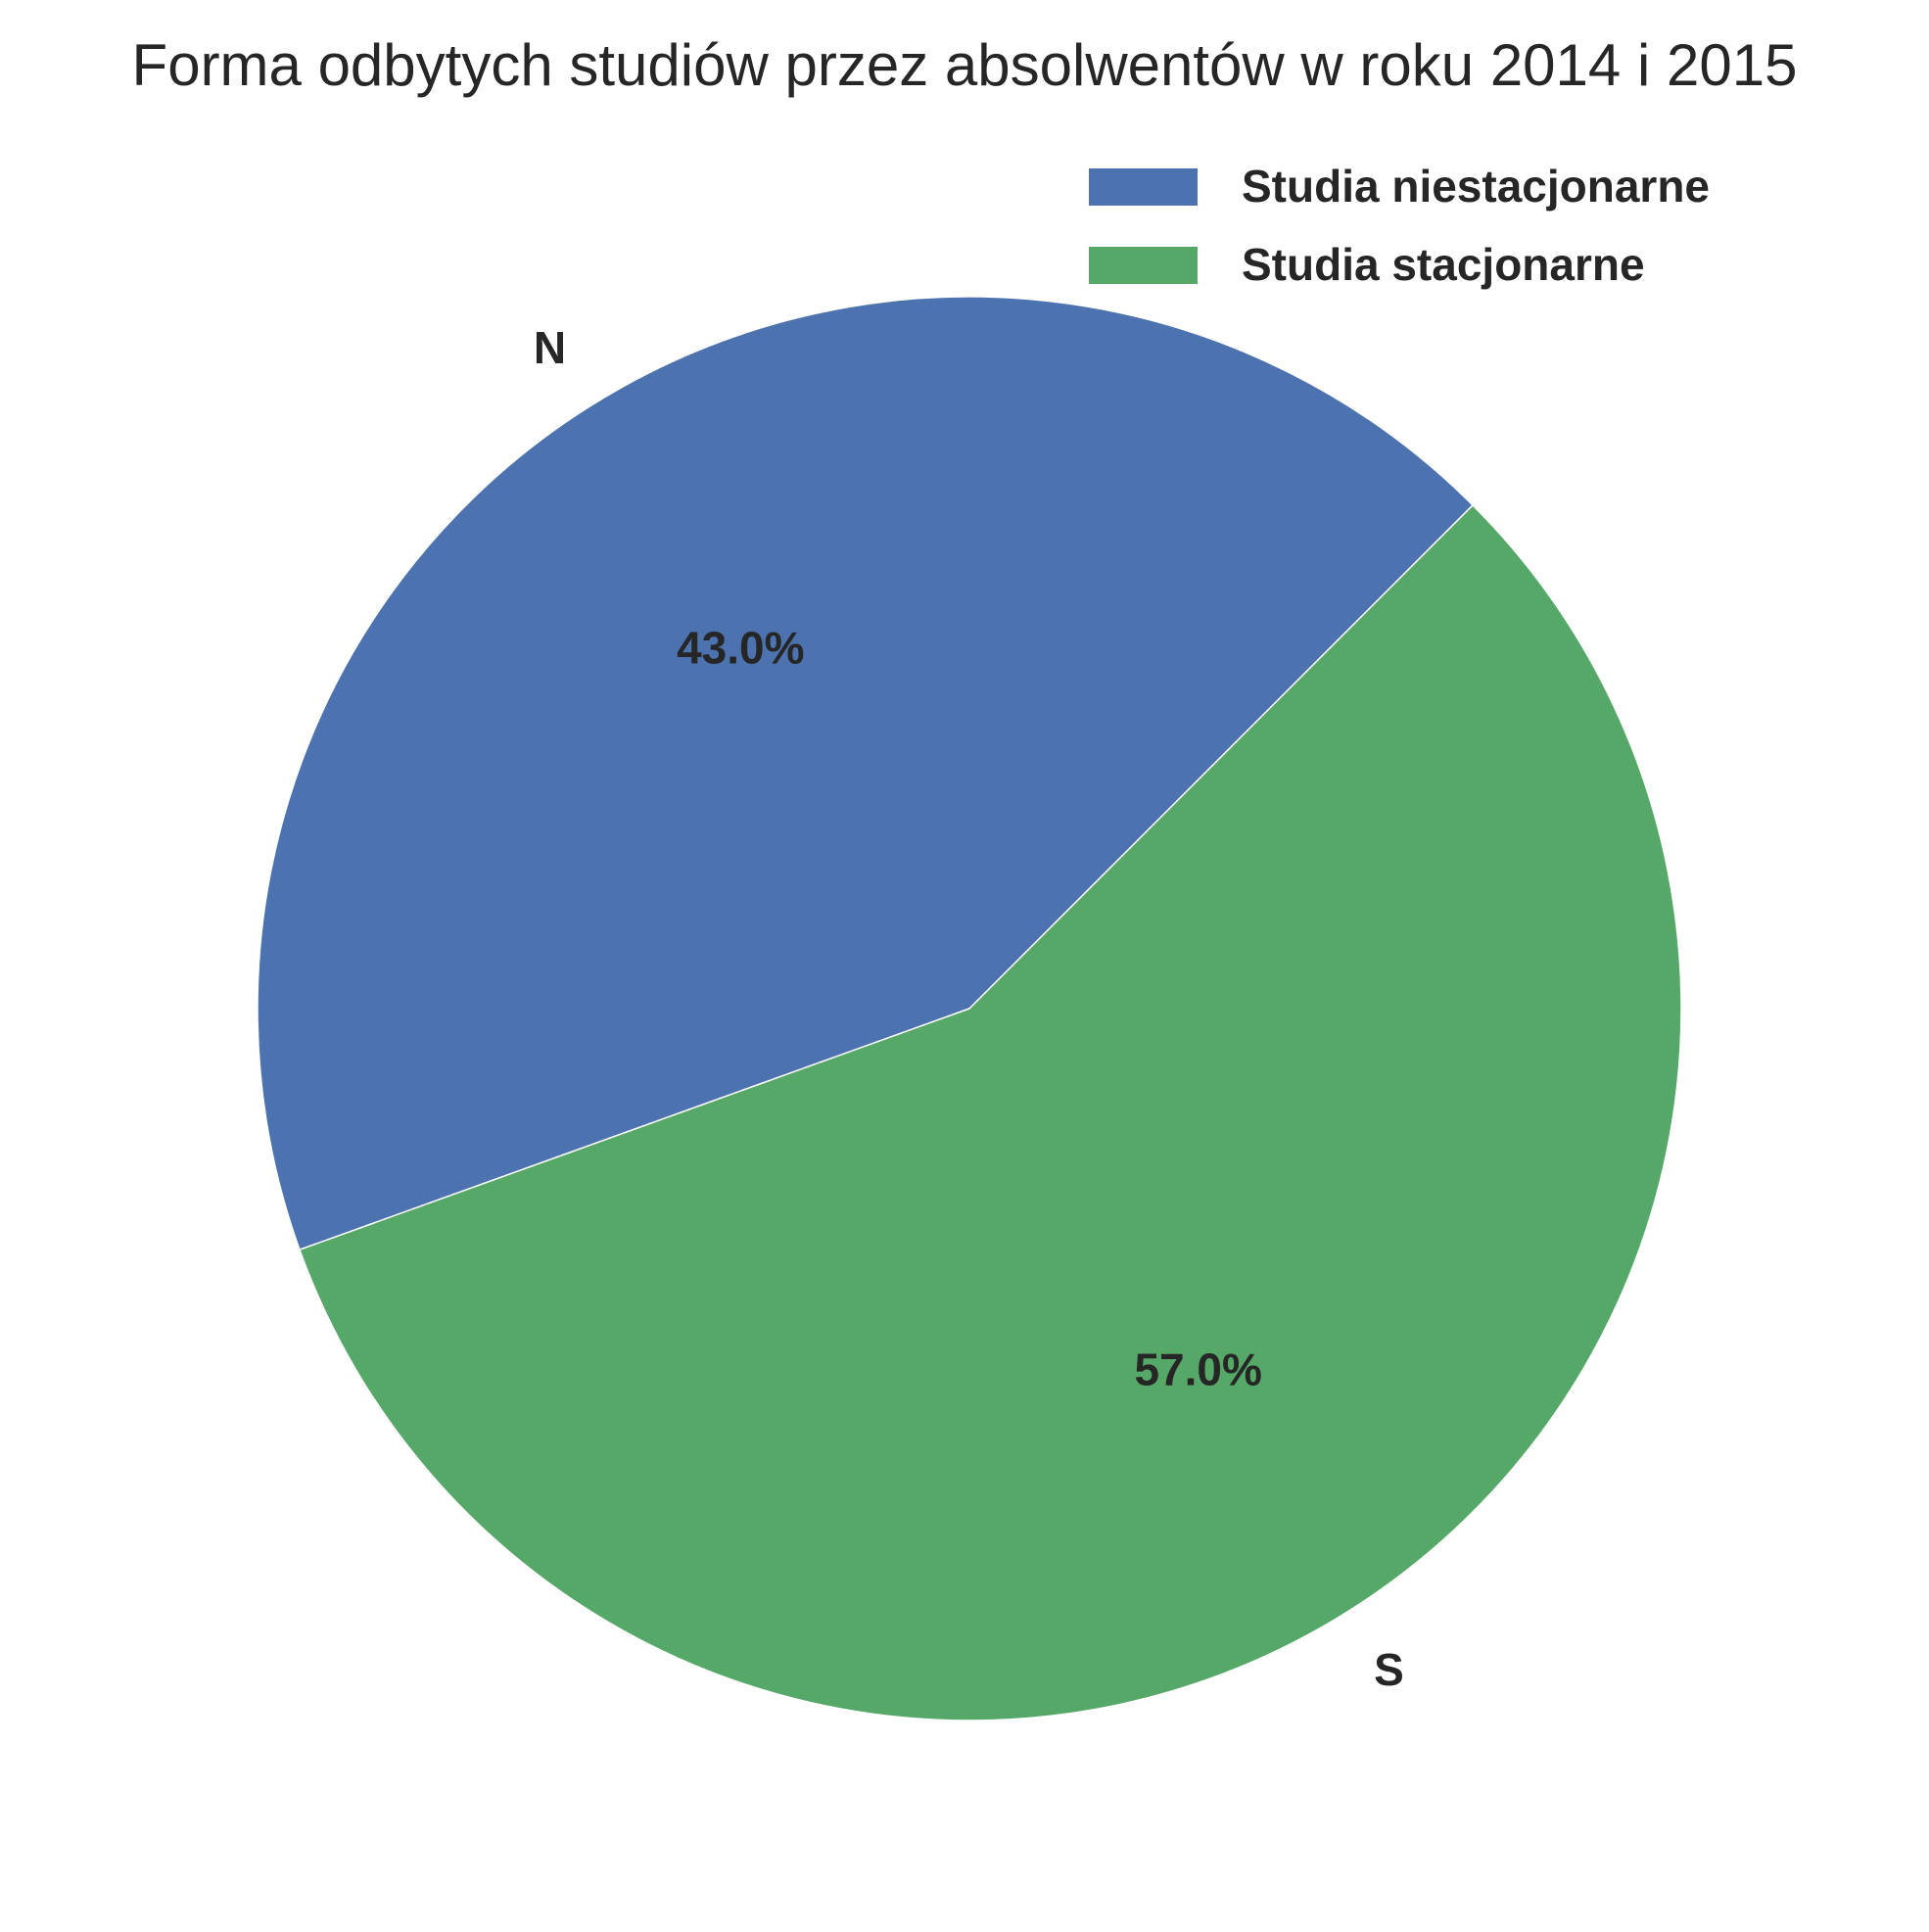 Image resolution: width=1929 pixels, height=1932 pixels. I want to click on legend: Studia niestacjonarne Studia stacjonarne, so click(1399, 226).